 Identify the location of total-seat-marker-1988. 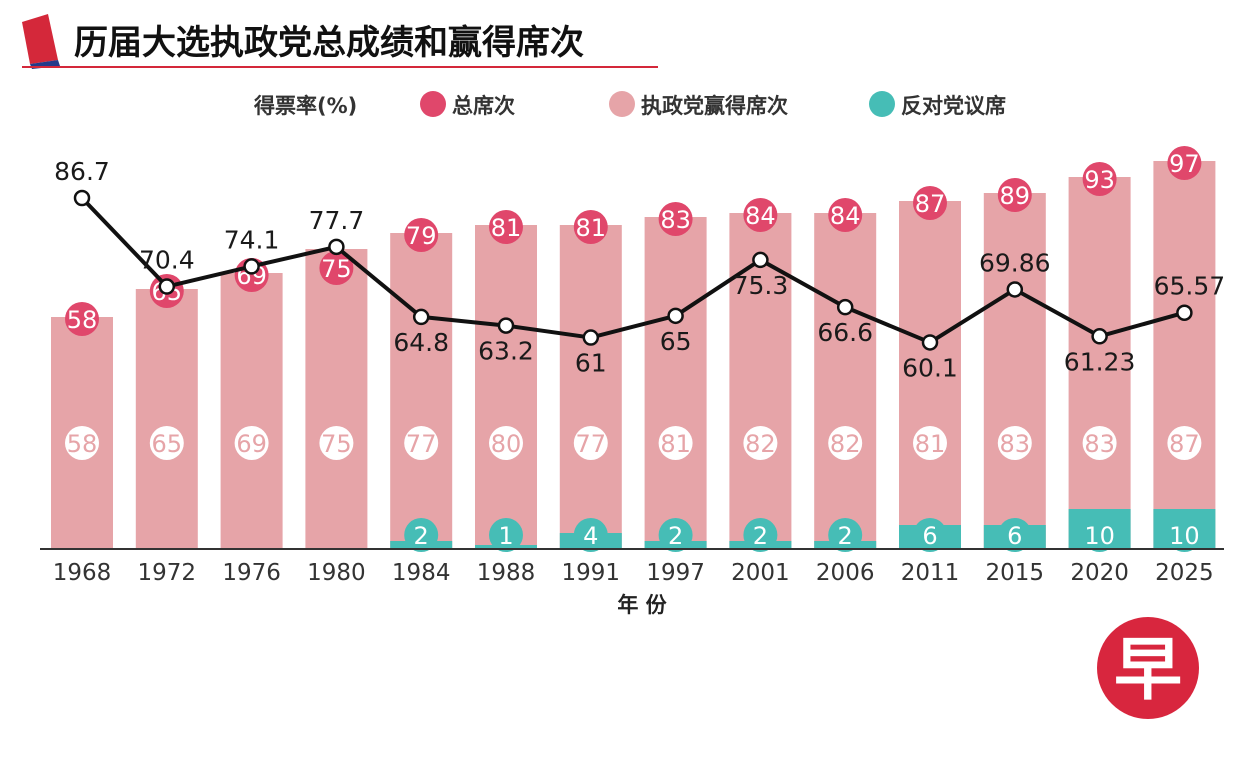
(506, 227).